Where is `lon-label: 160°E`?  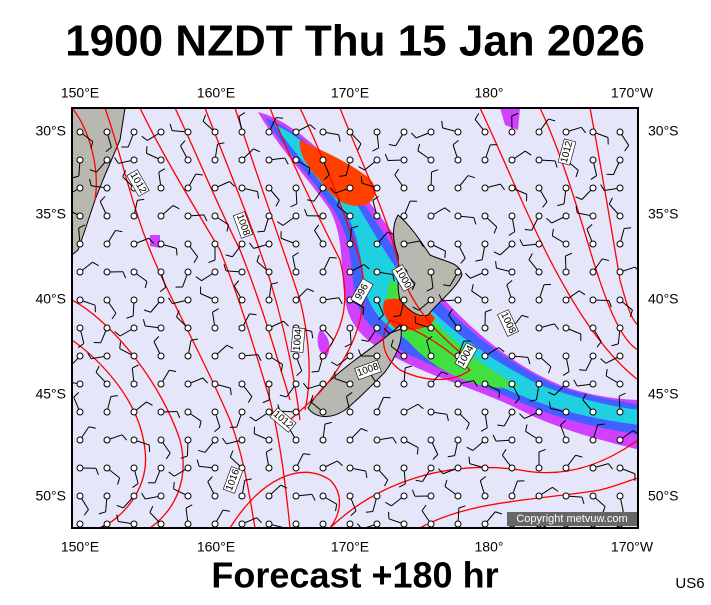 lon-label: 160°E is located at coordinates (216, 93).